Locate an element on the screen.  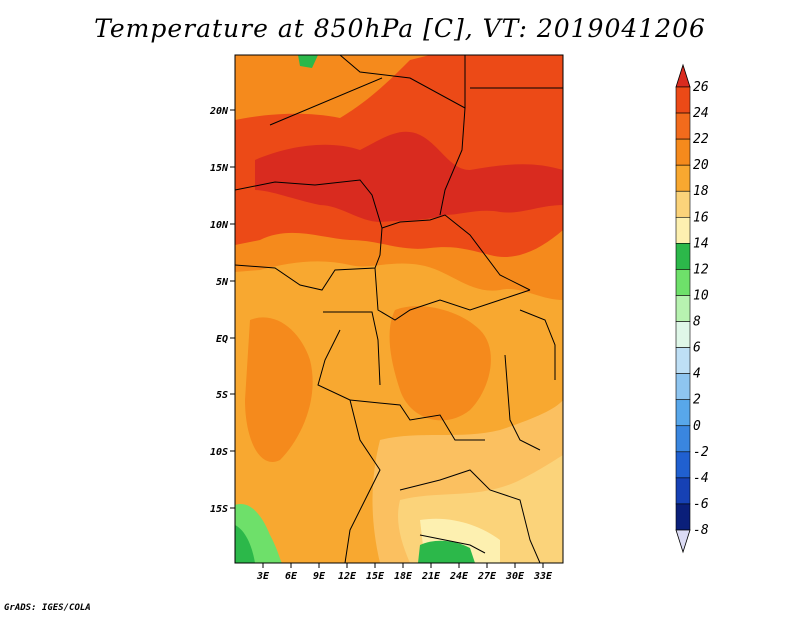
colorbar-label: 12 is located at coordinates (701, 269).